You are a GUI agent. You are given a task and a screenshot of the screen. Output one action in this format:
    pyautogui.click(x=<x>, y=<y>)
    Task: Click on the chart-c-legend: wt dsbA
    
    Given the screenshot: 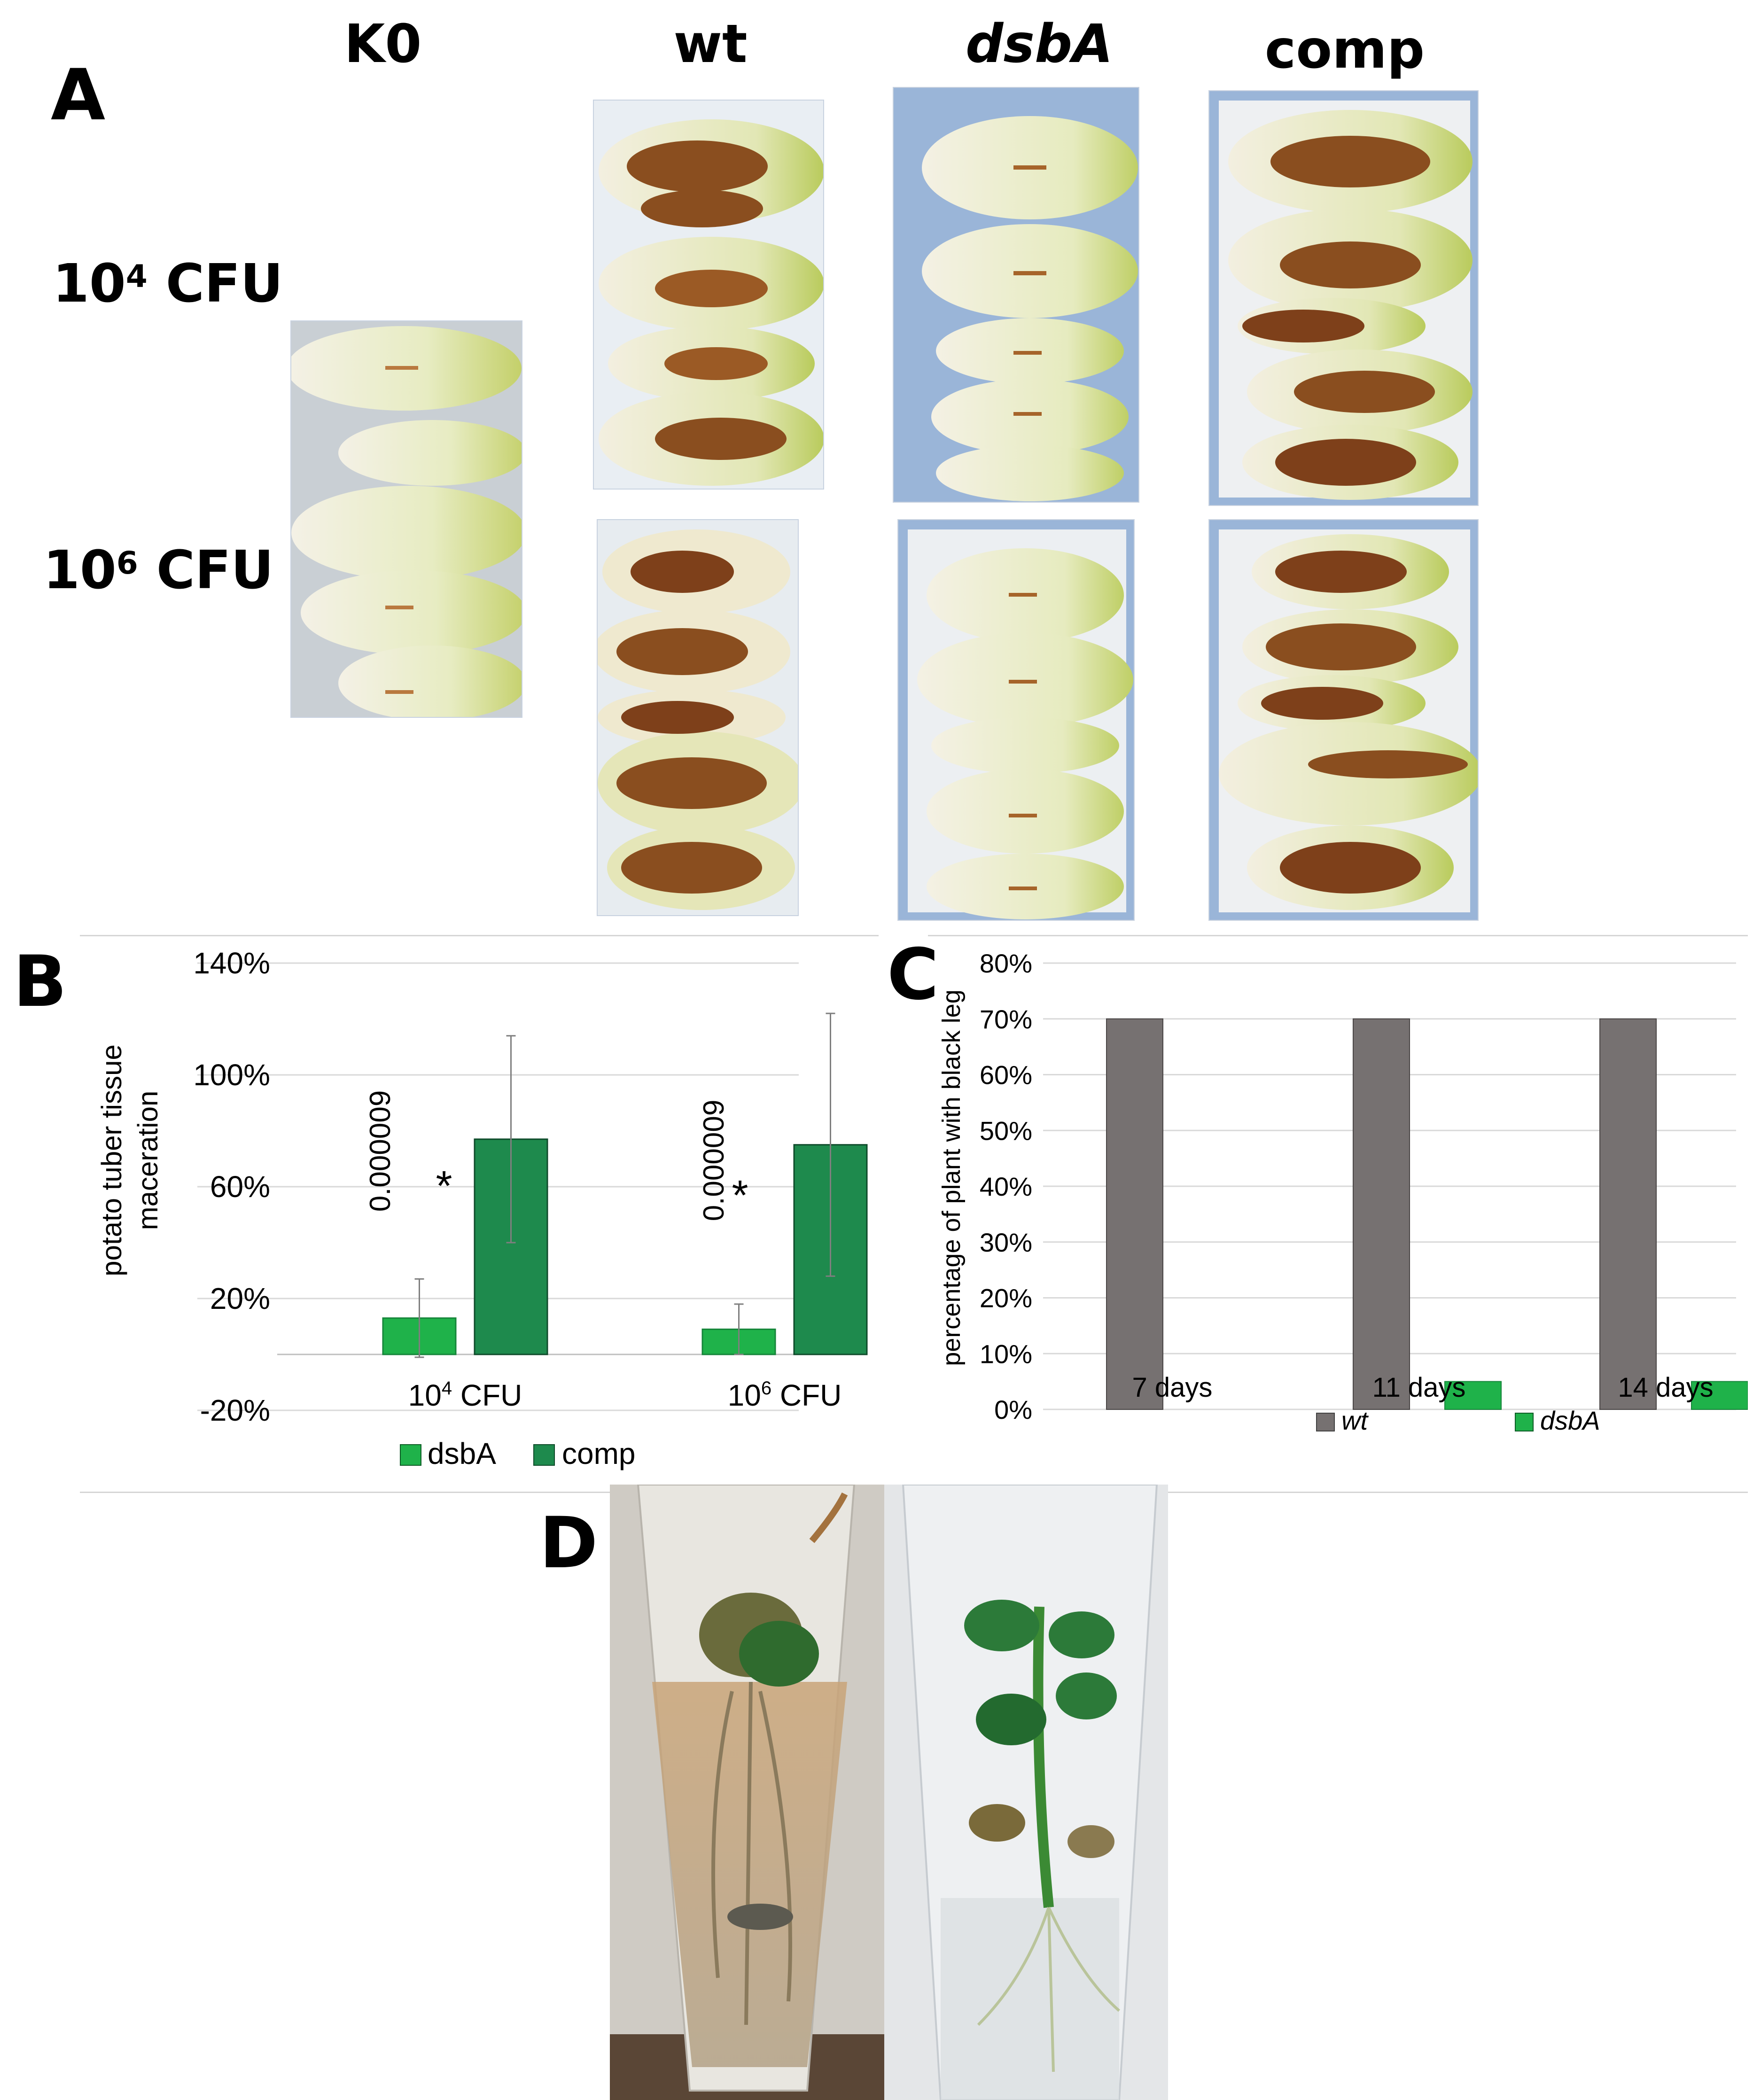 What is the action you would take?
    pyautogui.click(x=1458, y=1420)
    